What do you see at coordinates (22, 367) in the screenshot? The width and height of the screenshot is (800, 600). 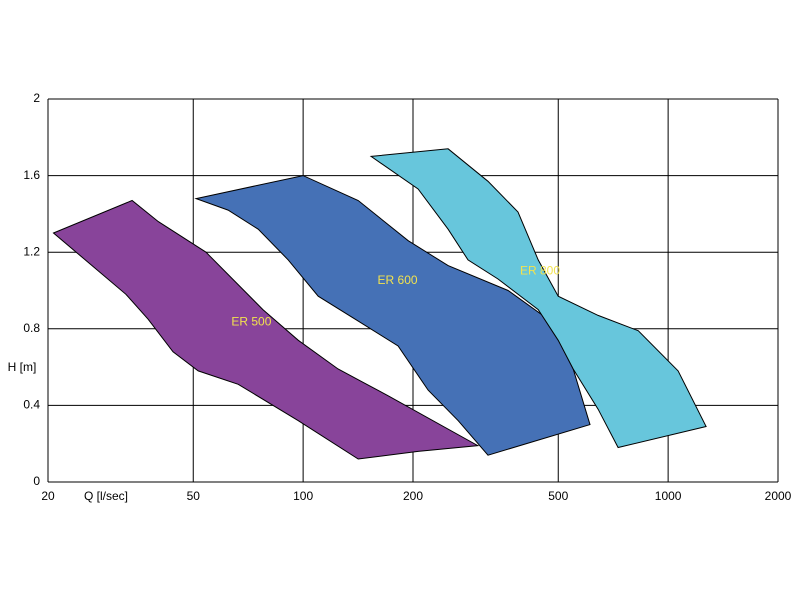 I see `y-axis-label: H [m]` at bounding box center [22, 367].